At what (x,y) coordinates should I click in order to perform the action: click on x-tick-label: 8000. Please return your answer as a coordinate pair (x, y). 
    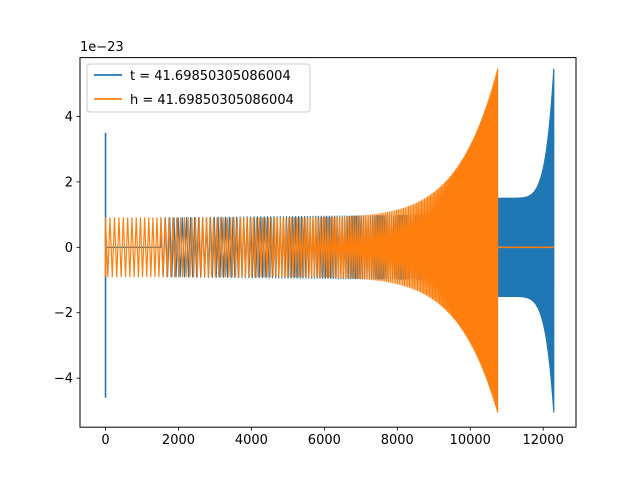
    Looking at the image, I should click on (397, 440).